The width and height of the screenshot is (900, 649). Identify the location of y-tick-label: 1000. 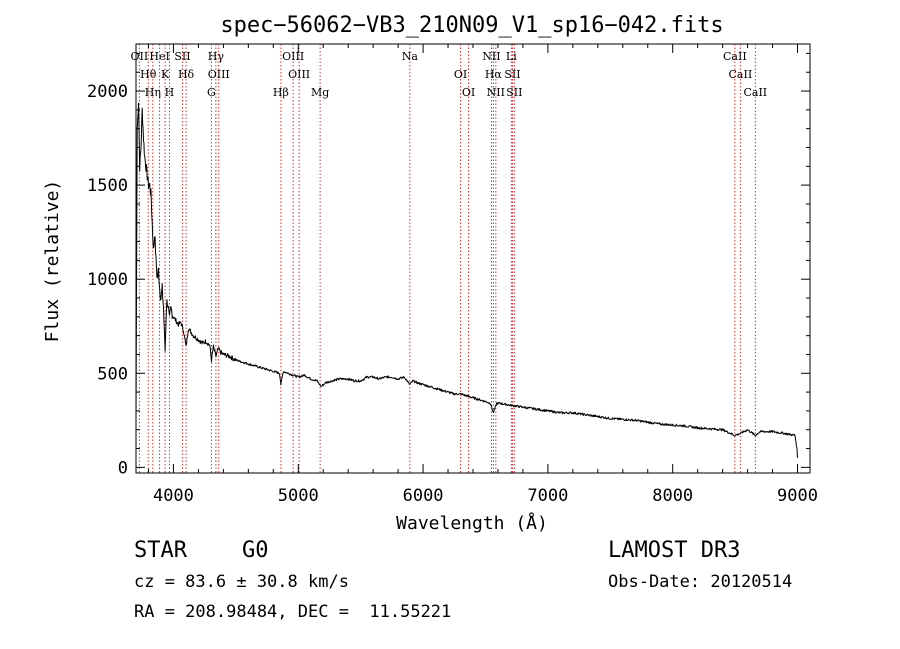
(107, 280).